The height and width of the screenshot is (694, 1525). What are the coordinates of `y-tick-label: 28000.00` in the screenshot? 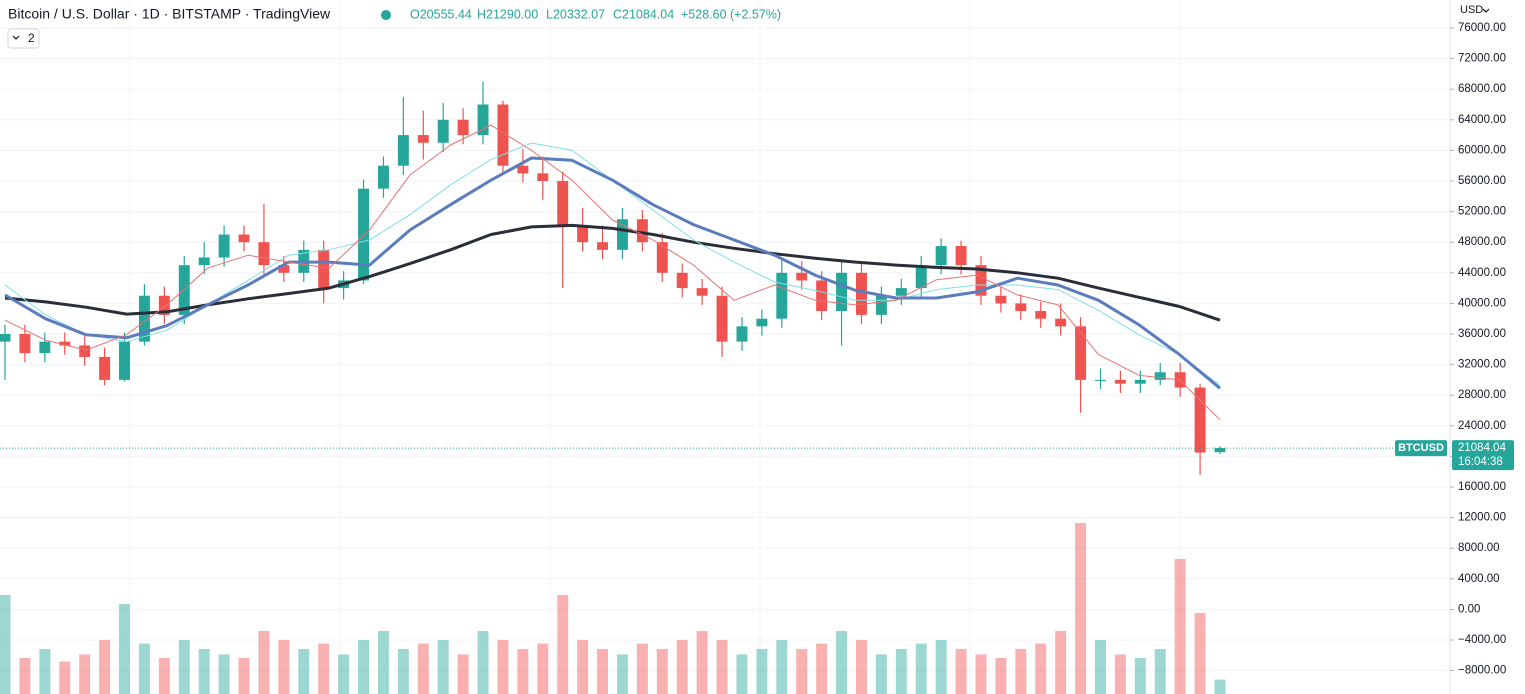 It's located at (1482, 395).